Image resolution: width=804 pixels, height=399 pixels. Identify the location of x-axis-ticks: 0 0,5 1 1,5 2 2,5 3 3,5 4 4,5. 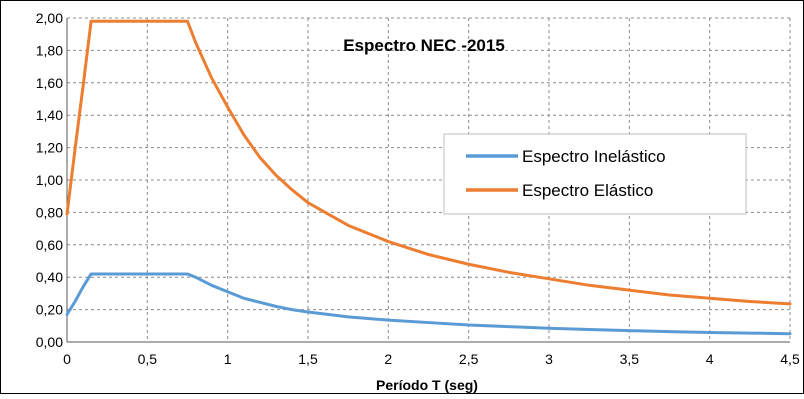
(431, 359).